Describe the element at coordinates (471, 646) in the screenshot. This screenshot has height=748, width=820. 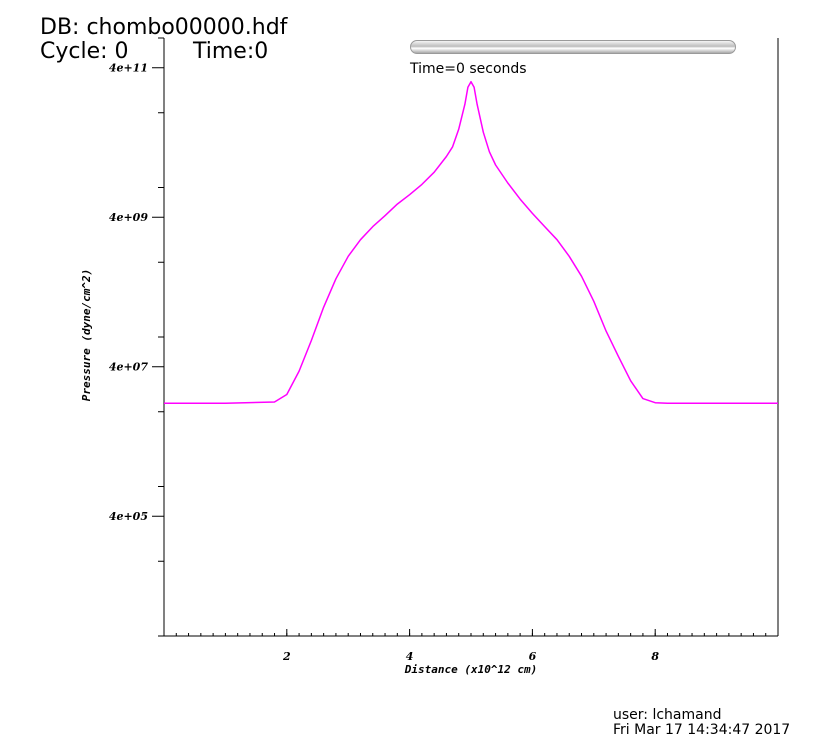
I see `x-axis-ticks: 2 4 6 8` at that location.